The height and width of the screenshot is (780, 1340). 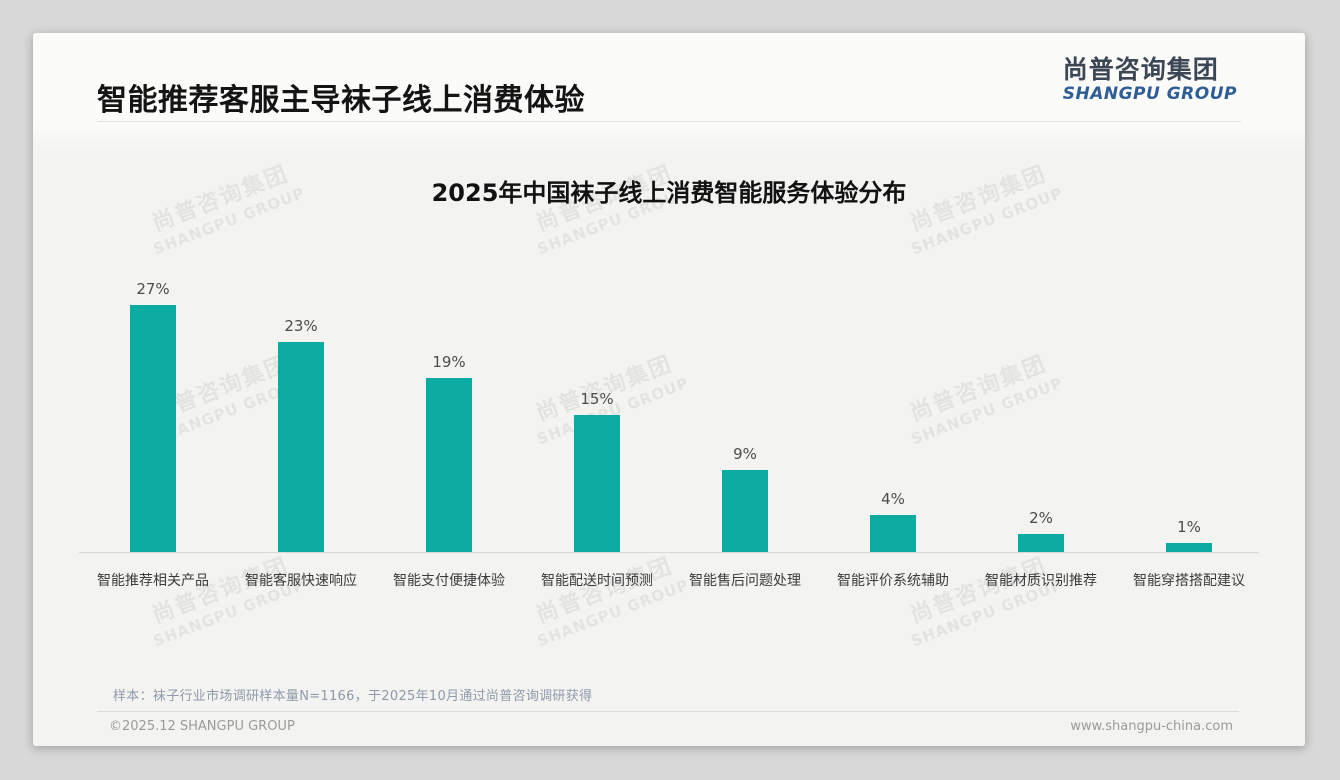 What do you see at coordinates (1140, 69) in the screenshot?
I see `logo-cn-text: 尚普咨询集团` at bounding box center [1140, 69].